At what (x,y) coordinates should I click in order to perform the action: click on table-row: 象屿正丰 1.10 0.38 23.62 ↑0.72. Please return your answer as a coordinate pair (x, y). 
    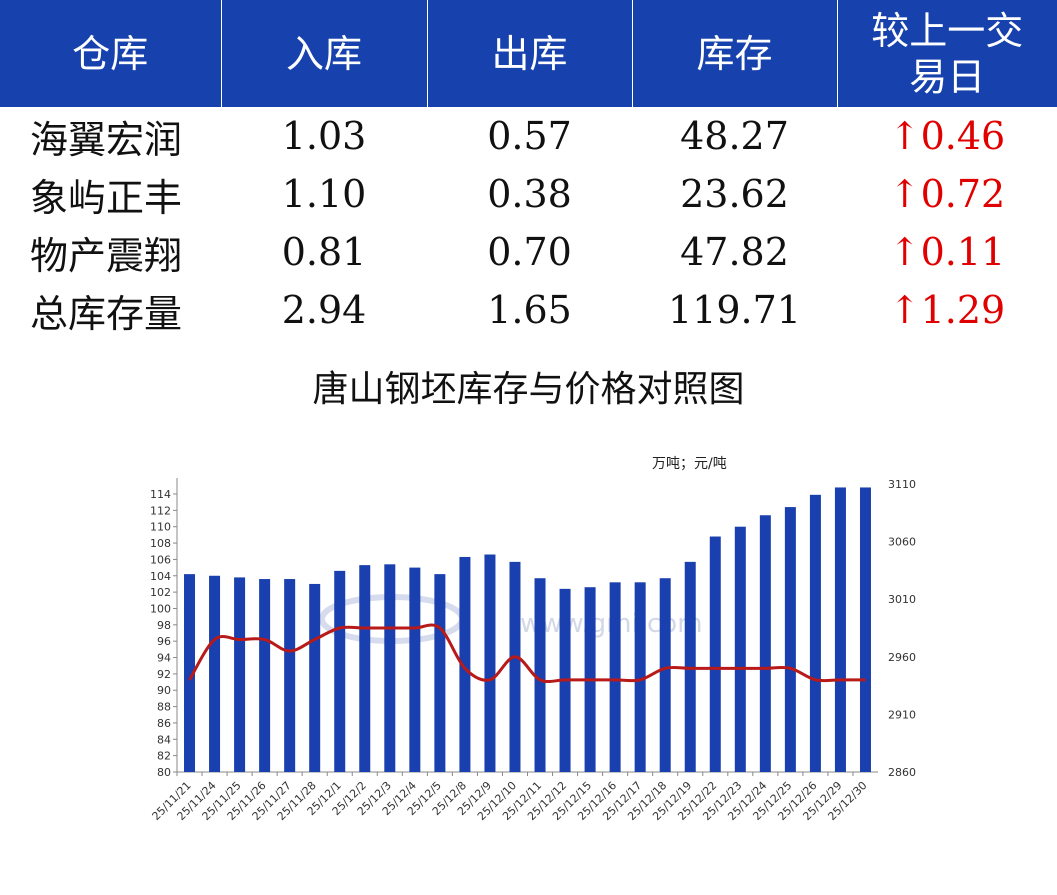
    Looking at the image, I should click on (528, 194).